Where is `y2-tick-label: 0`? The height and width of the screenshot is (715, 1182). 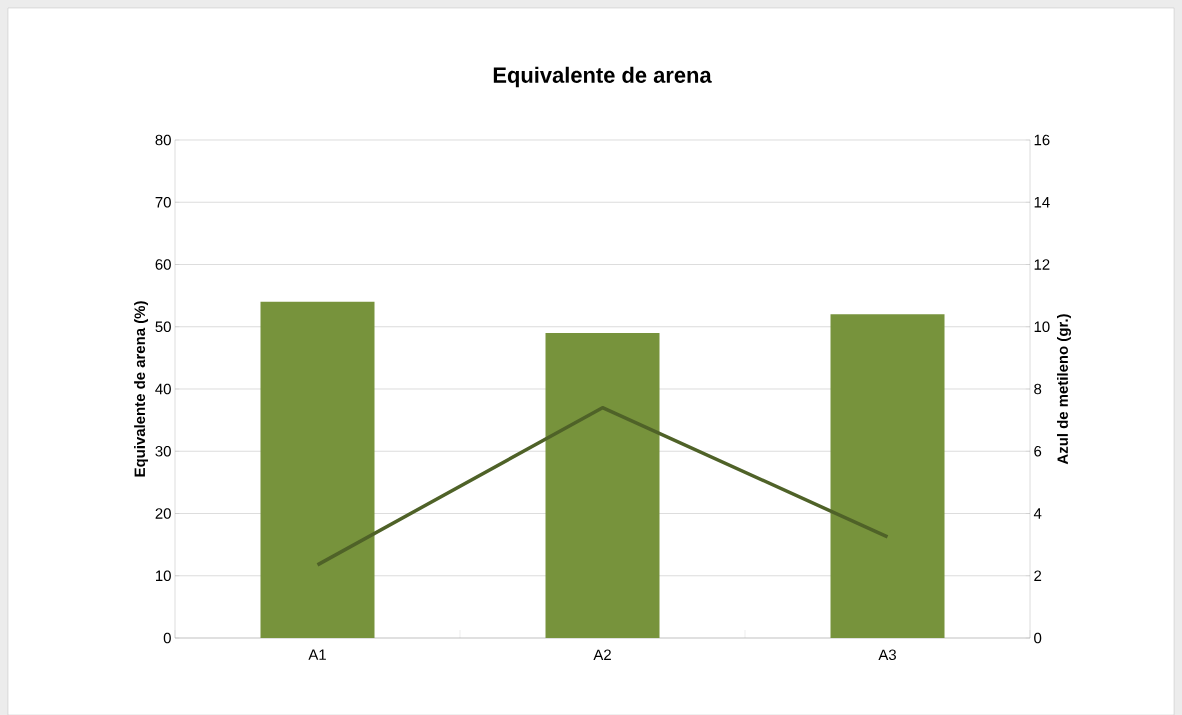 y2-tick-label: 0 is located at coordinates (1038, 638).